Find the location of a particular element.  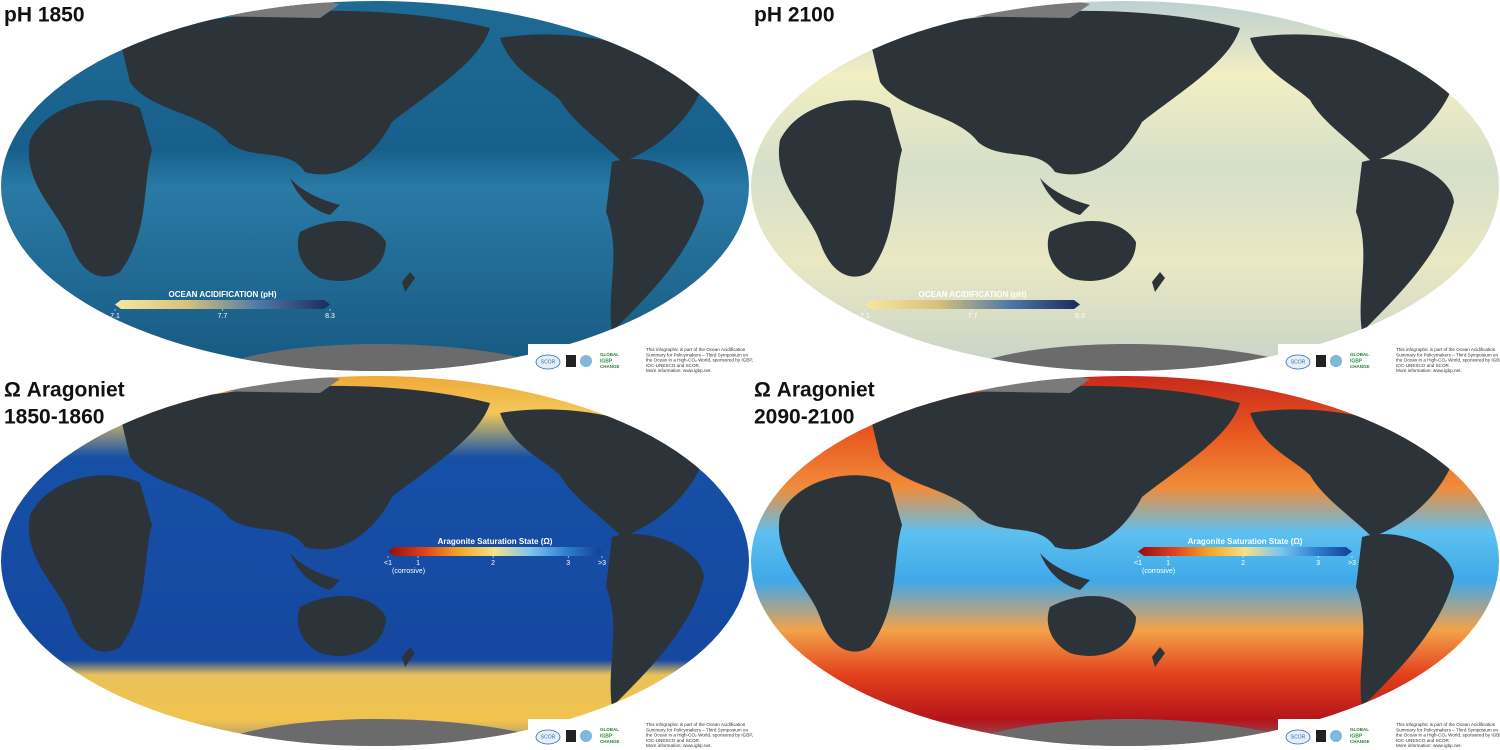

panel-title: pH 2100 is located at coordinates (794, 15).